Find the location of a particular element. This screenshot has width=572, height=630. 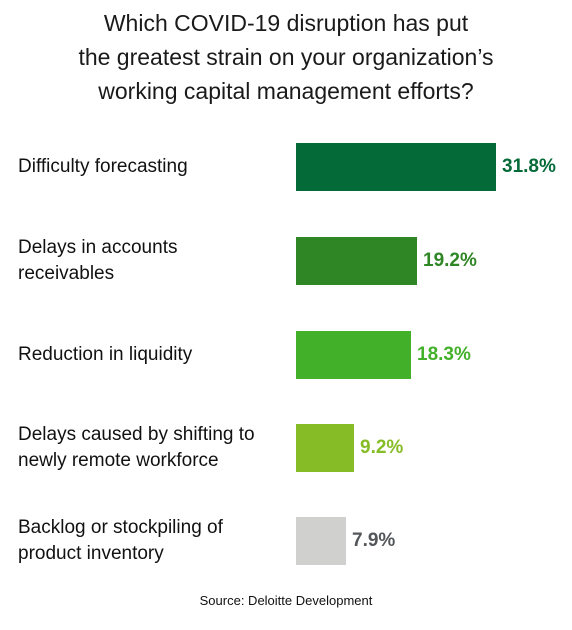

category-label: Difficulty forecasting is located at coordinates (153, 167).